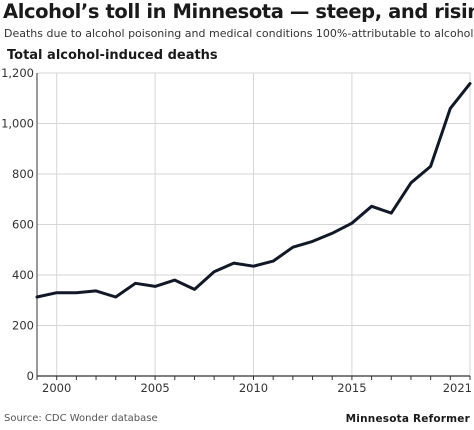 The width and height of the screenshot is (474, 430). I want to click on y-tick-label: 1,000, so click(17, 124).